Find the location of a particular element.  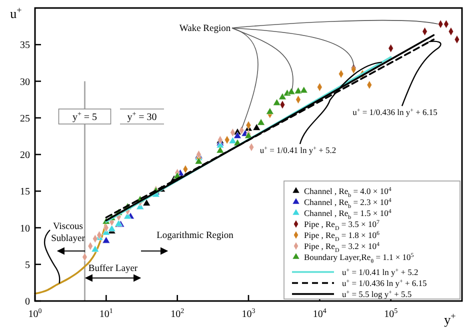

y-tick-label: 5 is located at coordinates (27, 265).